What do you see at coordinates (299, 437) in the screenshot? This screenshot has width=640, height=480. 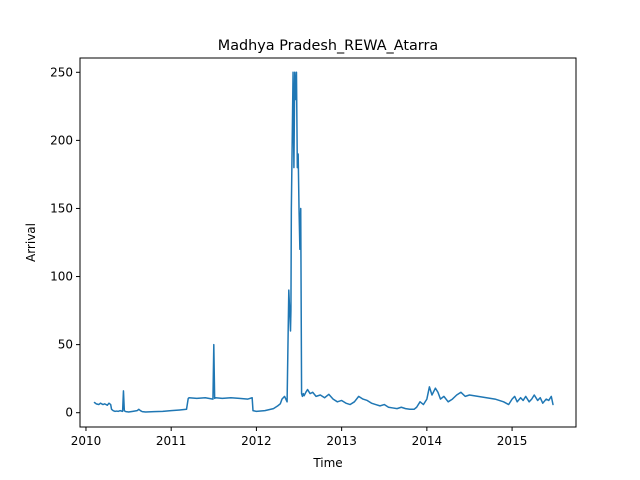 I see `x-axis: 2010 2011 2012 2013 2014 2015` at bounding box center [299, 437].